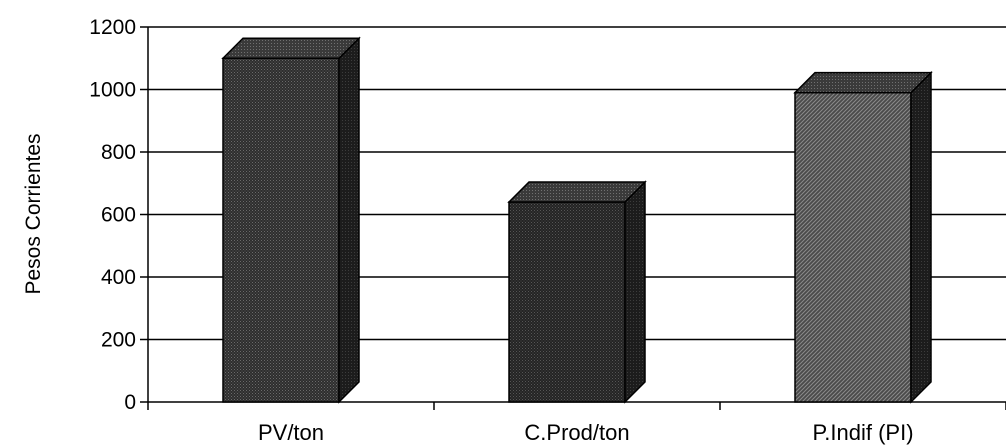 The image size is (1006, 446). I want to click on y-tick-label: 0, so click(130, 402).